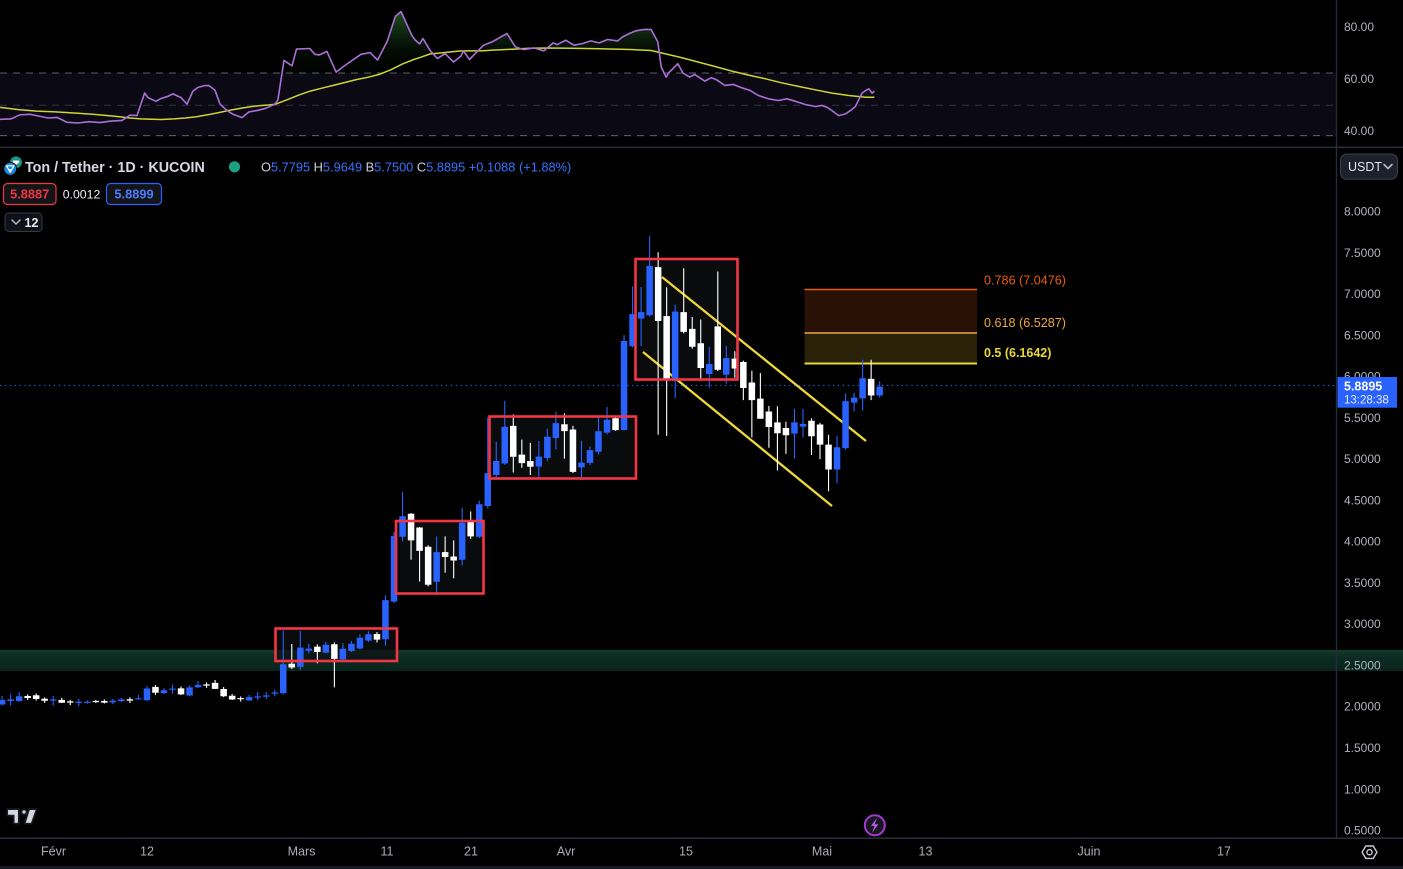 This screenshot has height=869, width=1403. I want to click on svg-text: USDT, so click(1365, 167).